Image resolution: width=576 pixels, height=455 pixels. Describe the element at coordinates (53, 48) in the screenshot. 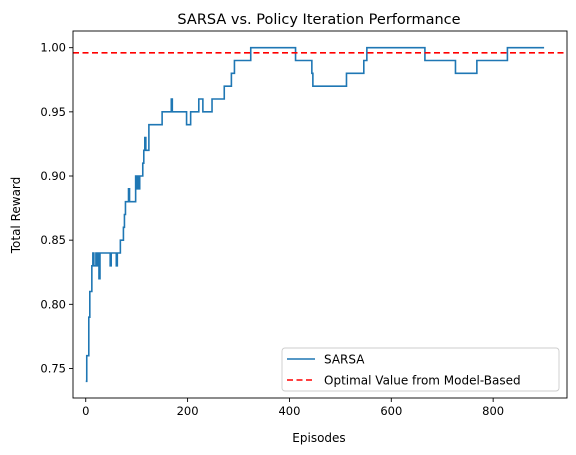

I see `y-tick-label: 1.00` at that location.